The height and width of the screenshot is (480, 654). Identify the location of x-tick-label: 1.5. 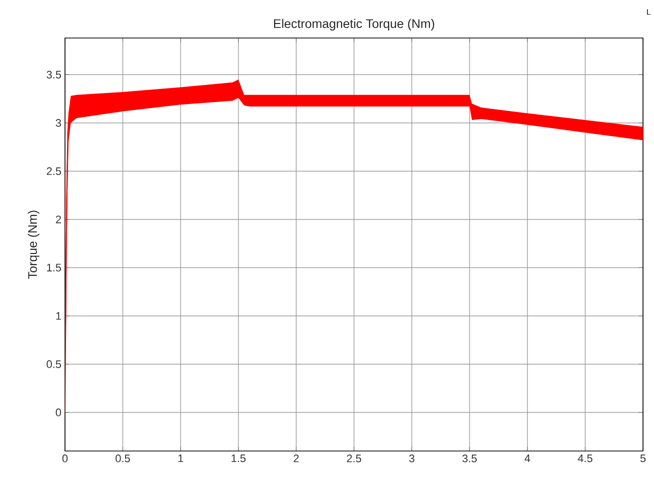
(239, 458).